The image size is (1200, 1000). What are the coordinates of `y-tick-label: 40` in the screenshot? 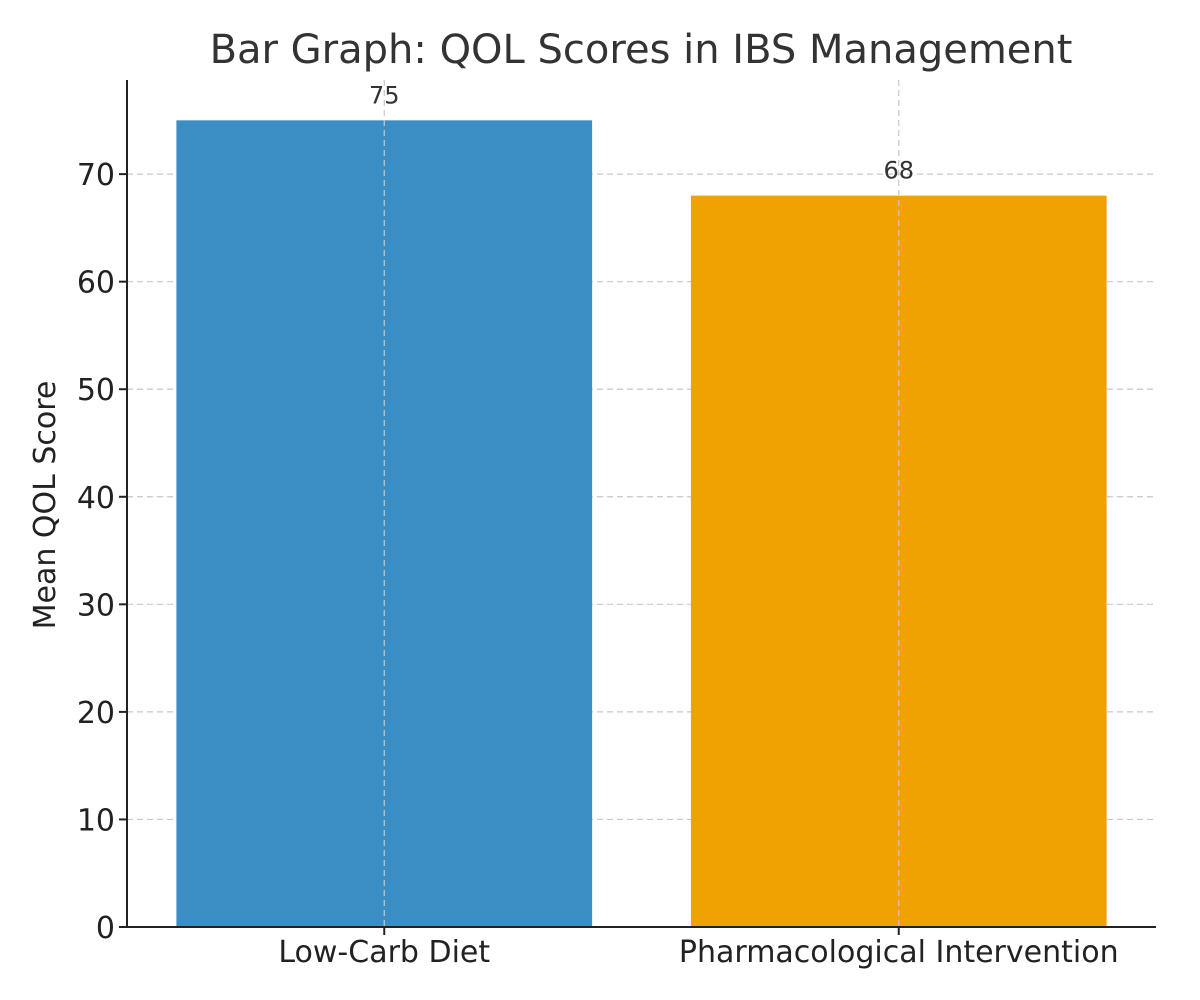 It's located at (96, 498).